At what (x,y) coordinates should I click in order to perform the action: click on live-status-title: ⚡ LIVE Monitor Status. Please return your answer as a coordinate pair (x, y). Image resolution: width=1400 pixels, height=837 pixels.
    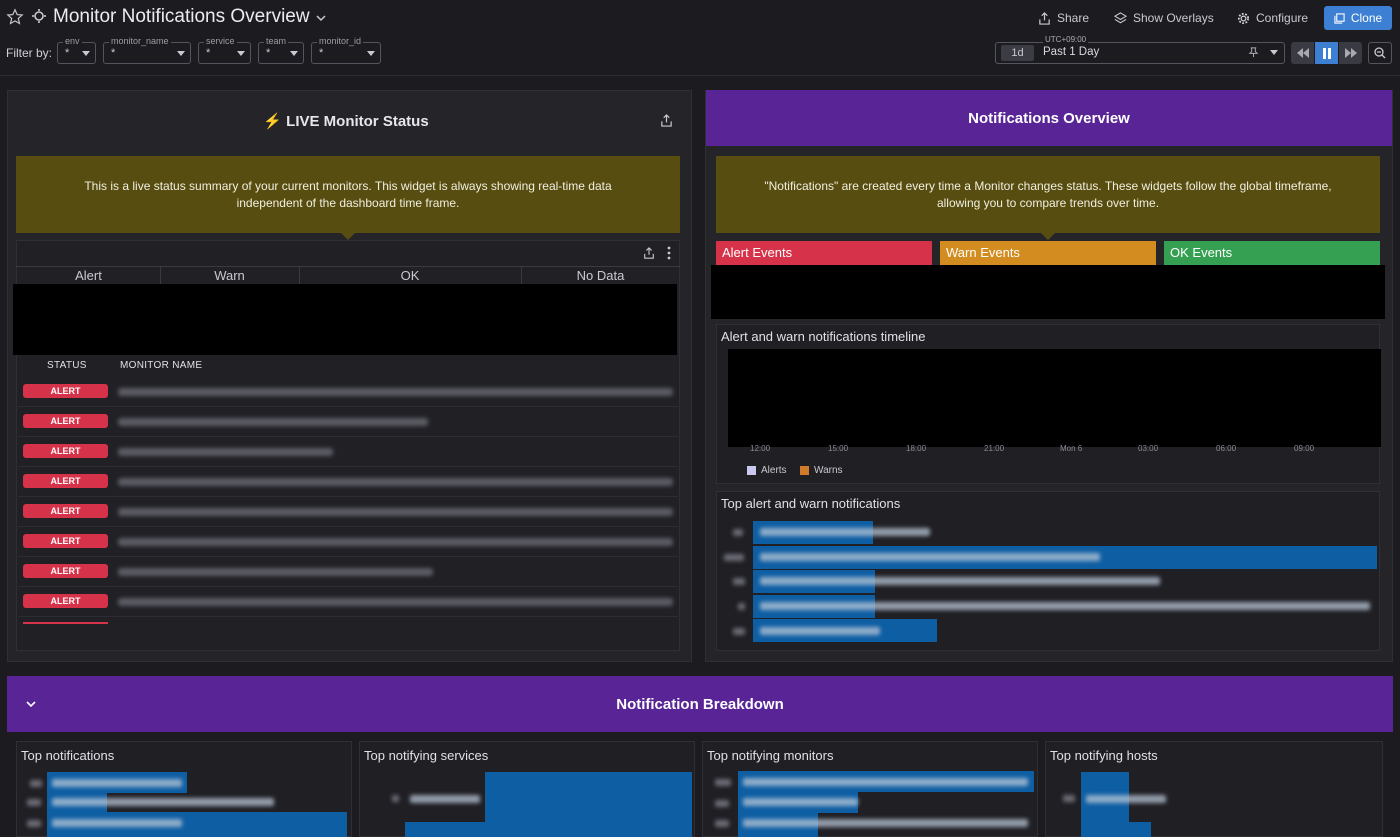
    Looking at the image, I should click on (346, 121).